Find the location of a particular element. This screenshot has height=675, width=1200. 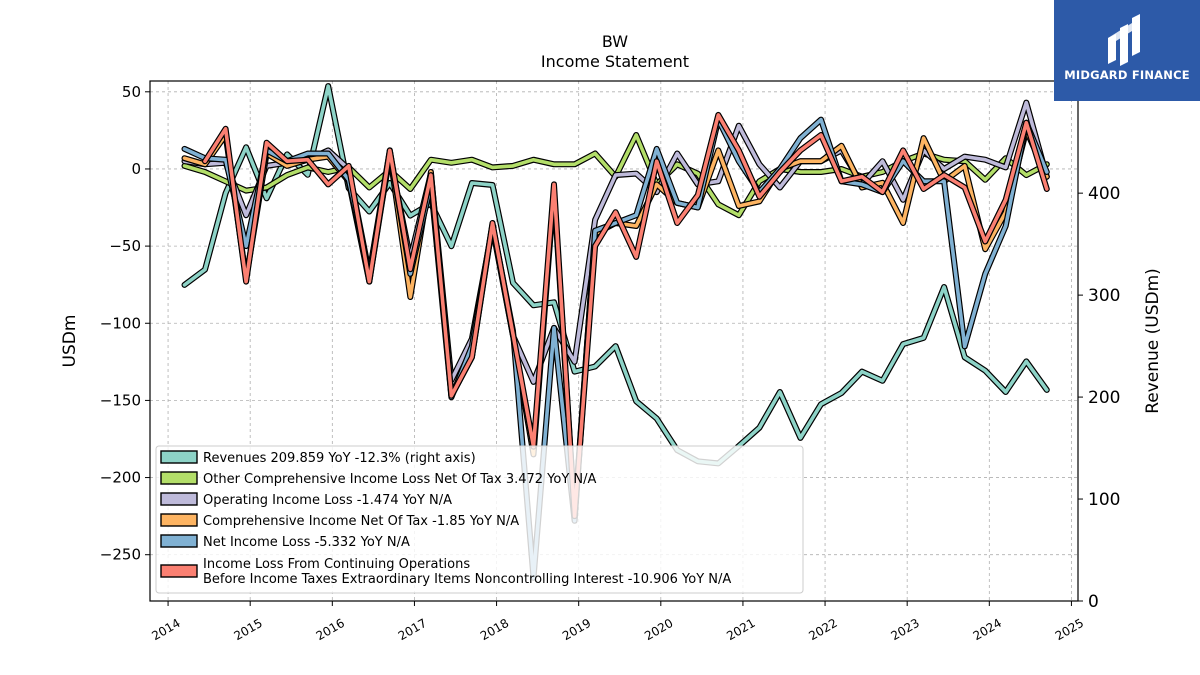

legend-label: Operating Income Loss -1.474 YoY N/A is located at coordinates (327, 500).